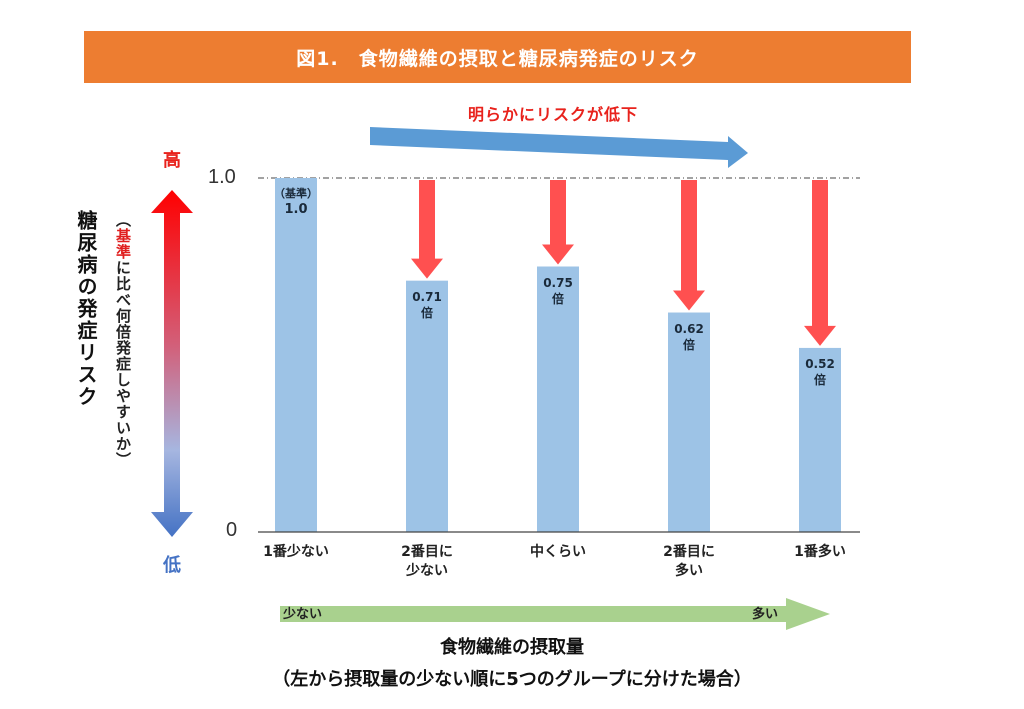  I want to click on bar-data-label: 0.71 倍, so click(427, 305).